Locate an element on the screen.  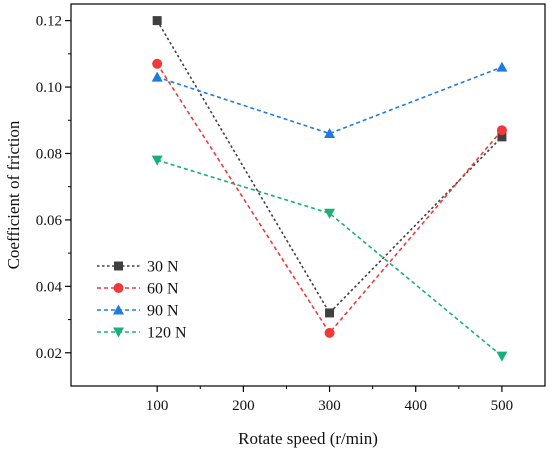
legend-label: 90 N is located at coordinates (163, 311).